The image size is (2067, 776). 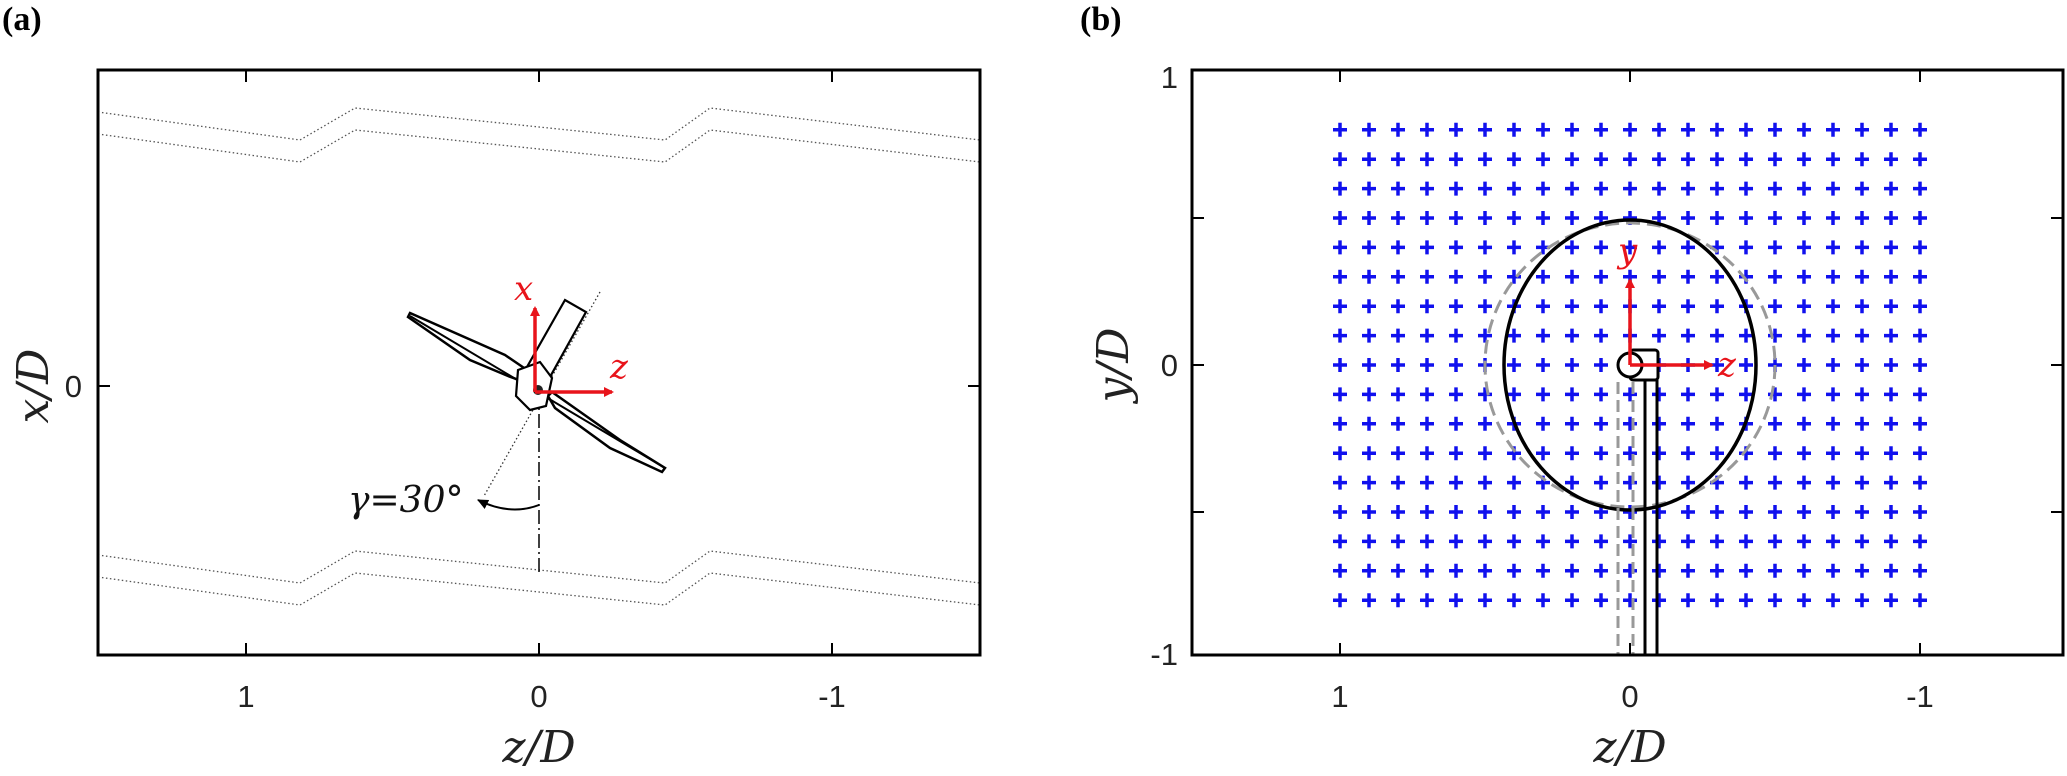 What do you see at coordinates (538, 696) in the screenshot?
I see `tick-label-a-x0: 0` at bounding box center [538, 696].